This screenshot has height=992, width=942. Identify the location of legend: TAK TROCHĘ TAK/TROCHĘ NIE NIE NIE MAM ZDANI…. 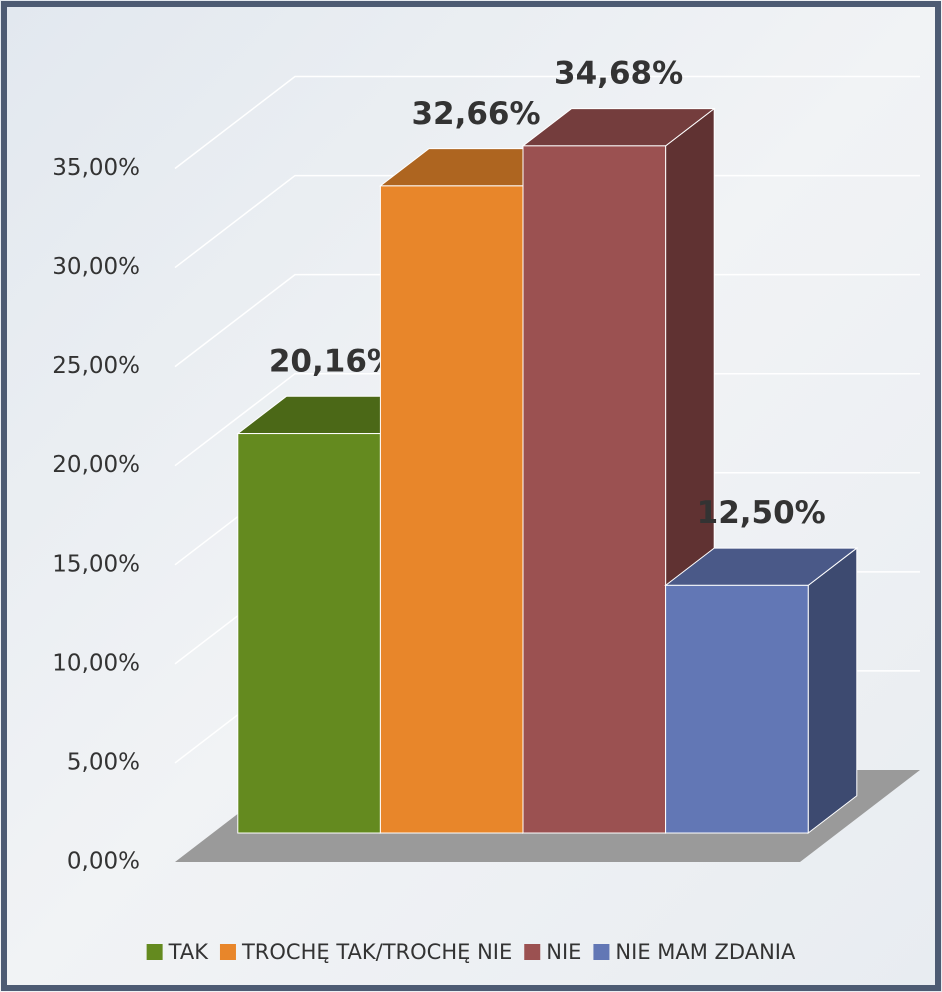
(471, 952).